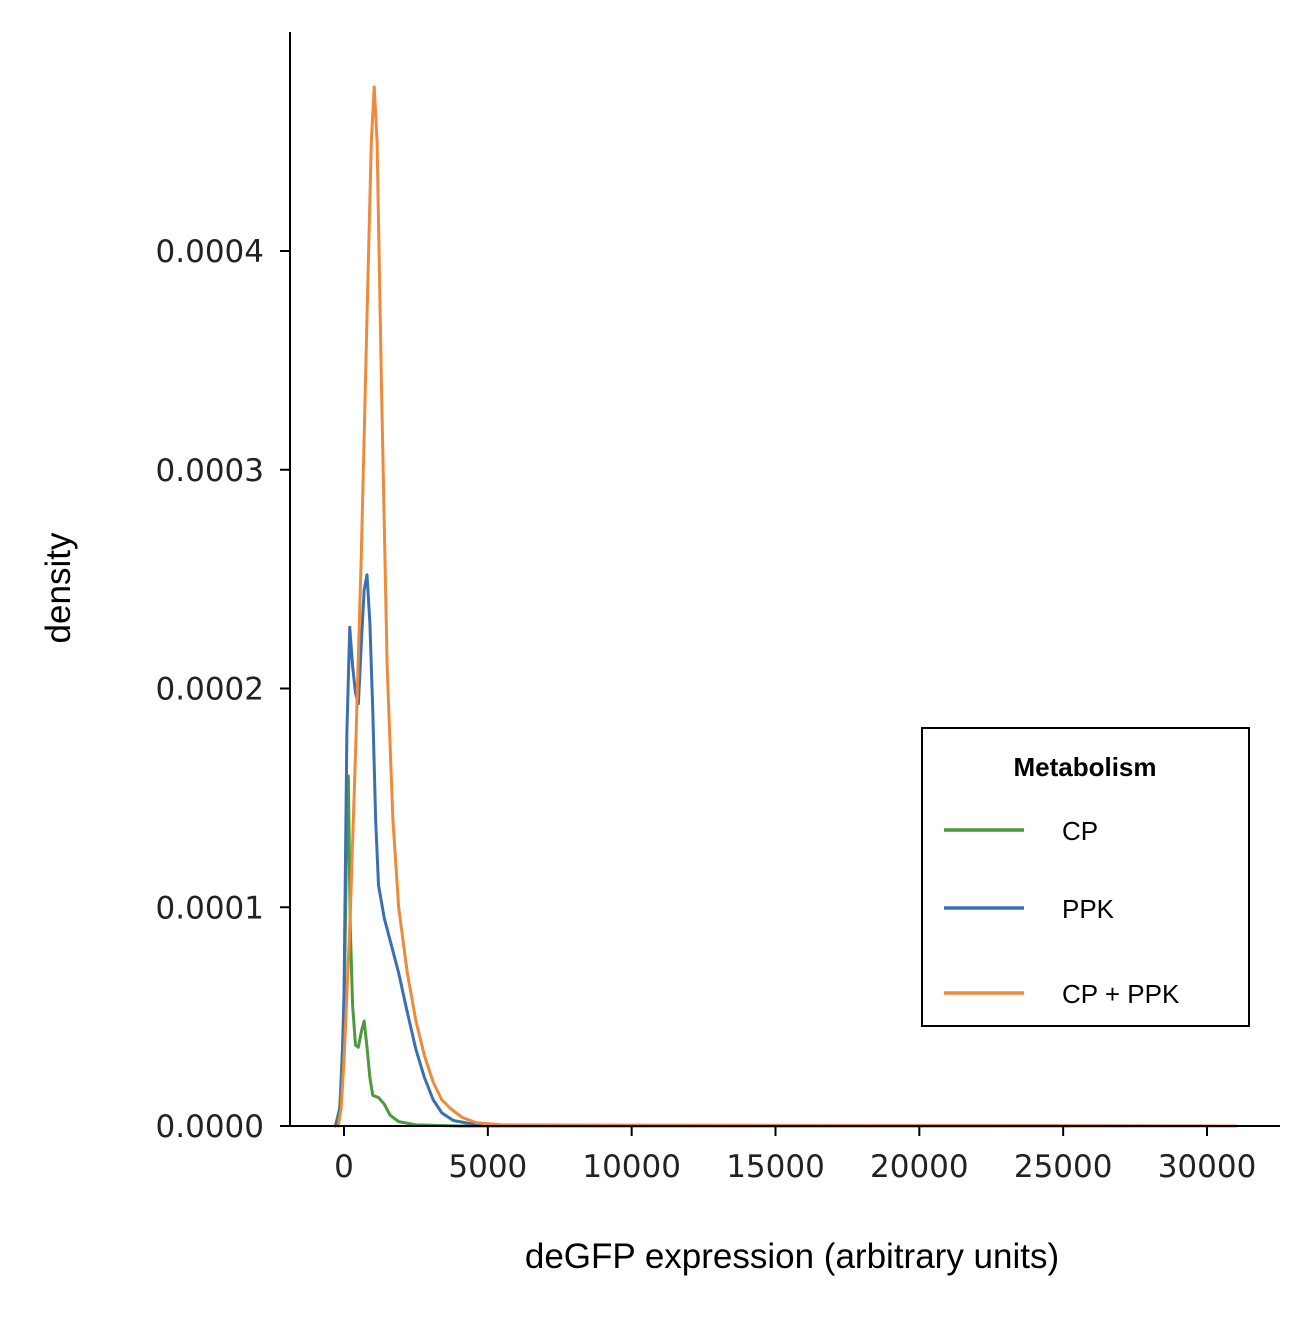  I want to click on legend-label: CP, so click(1080, 831).